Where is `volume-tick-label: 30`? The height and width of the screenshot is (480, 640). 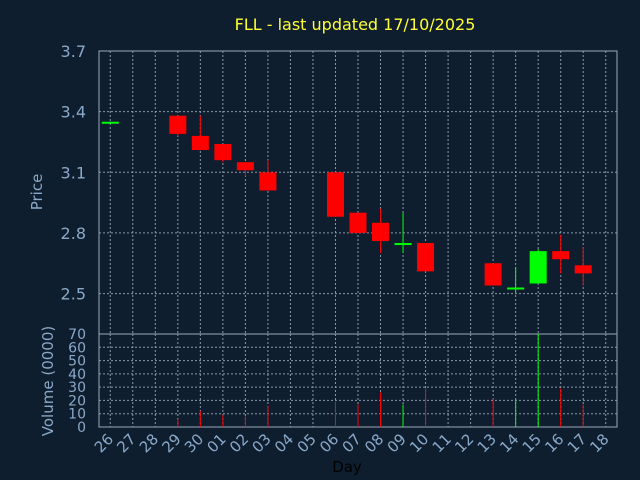
volume-tick-label: 30 is located at coordinates (77, 388).